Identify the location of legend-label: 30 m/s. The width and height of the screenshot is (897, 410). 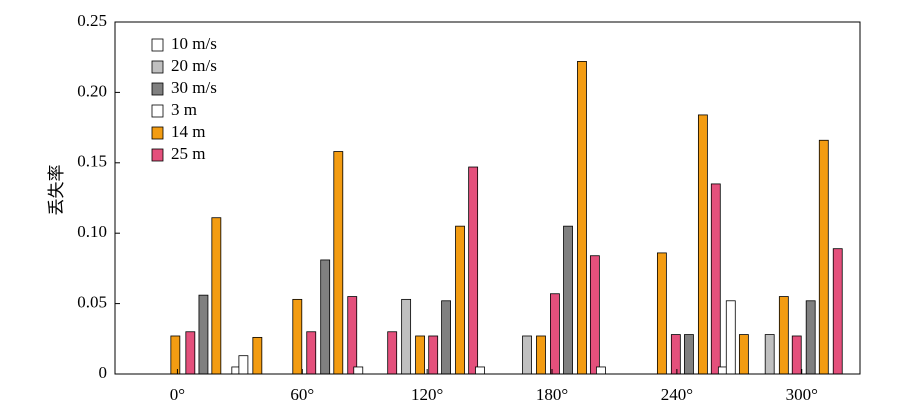
(194, 87).